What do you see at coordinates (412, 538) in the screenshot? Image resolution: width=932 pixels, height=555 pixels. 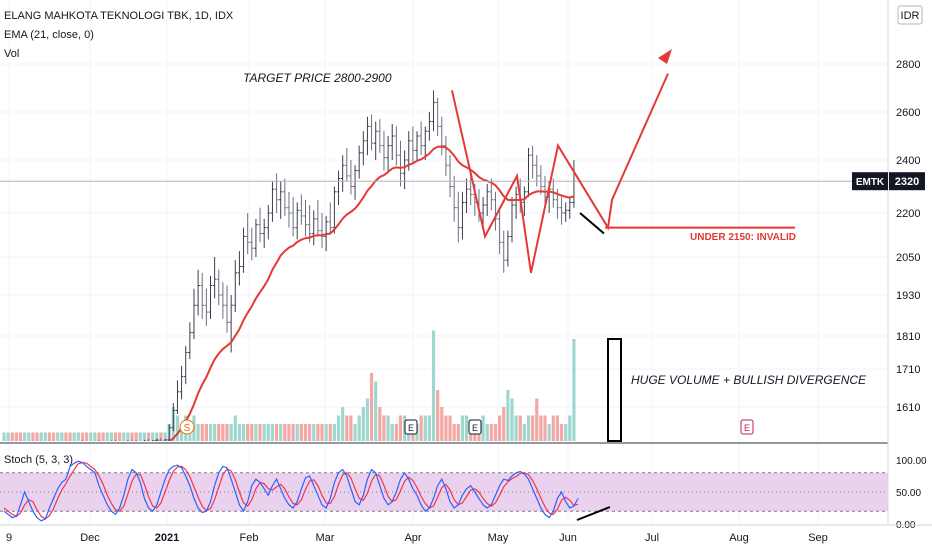 I see `time-tick-label: Apr` at bounding box center [412, 538].